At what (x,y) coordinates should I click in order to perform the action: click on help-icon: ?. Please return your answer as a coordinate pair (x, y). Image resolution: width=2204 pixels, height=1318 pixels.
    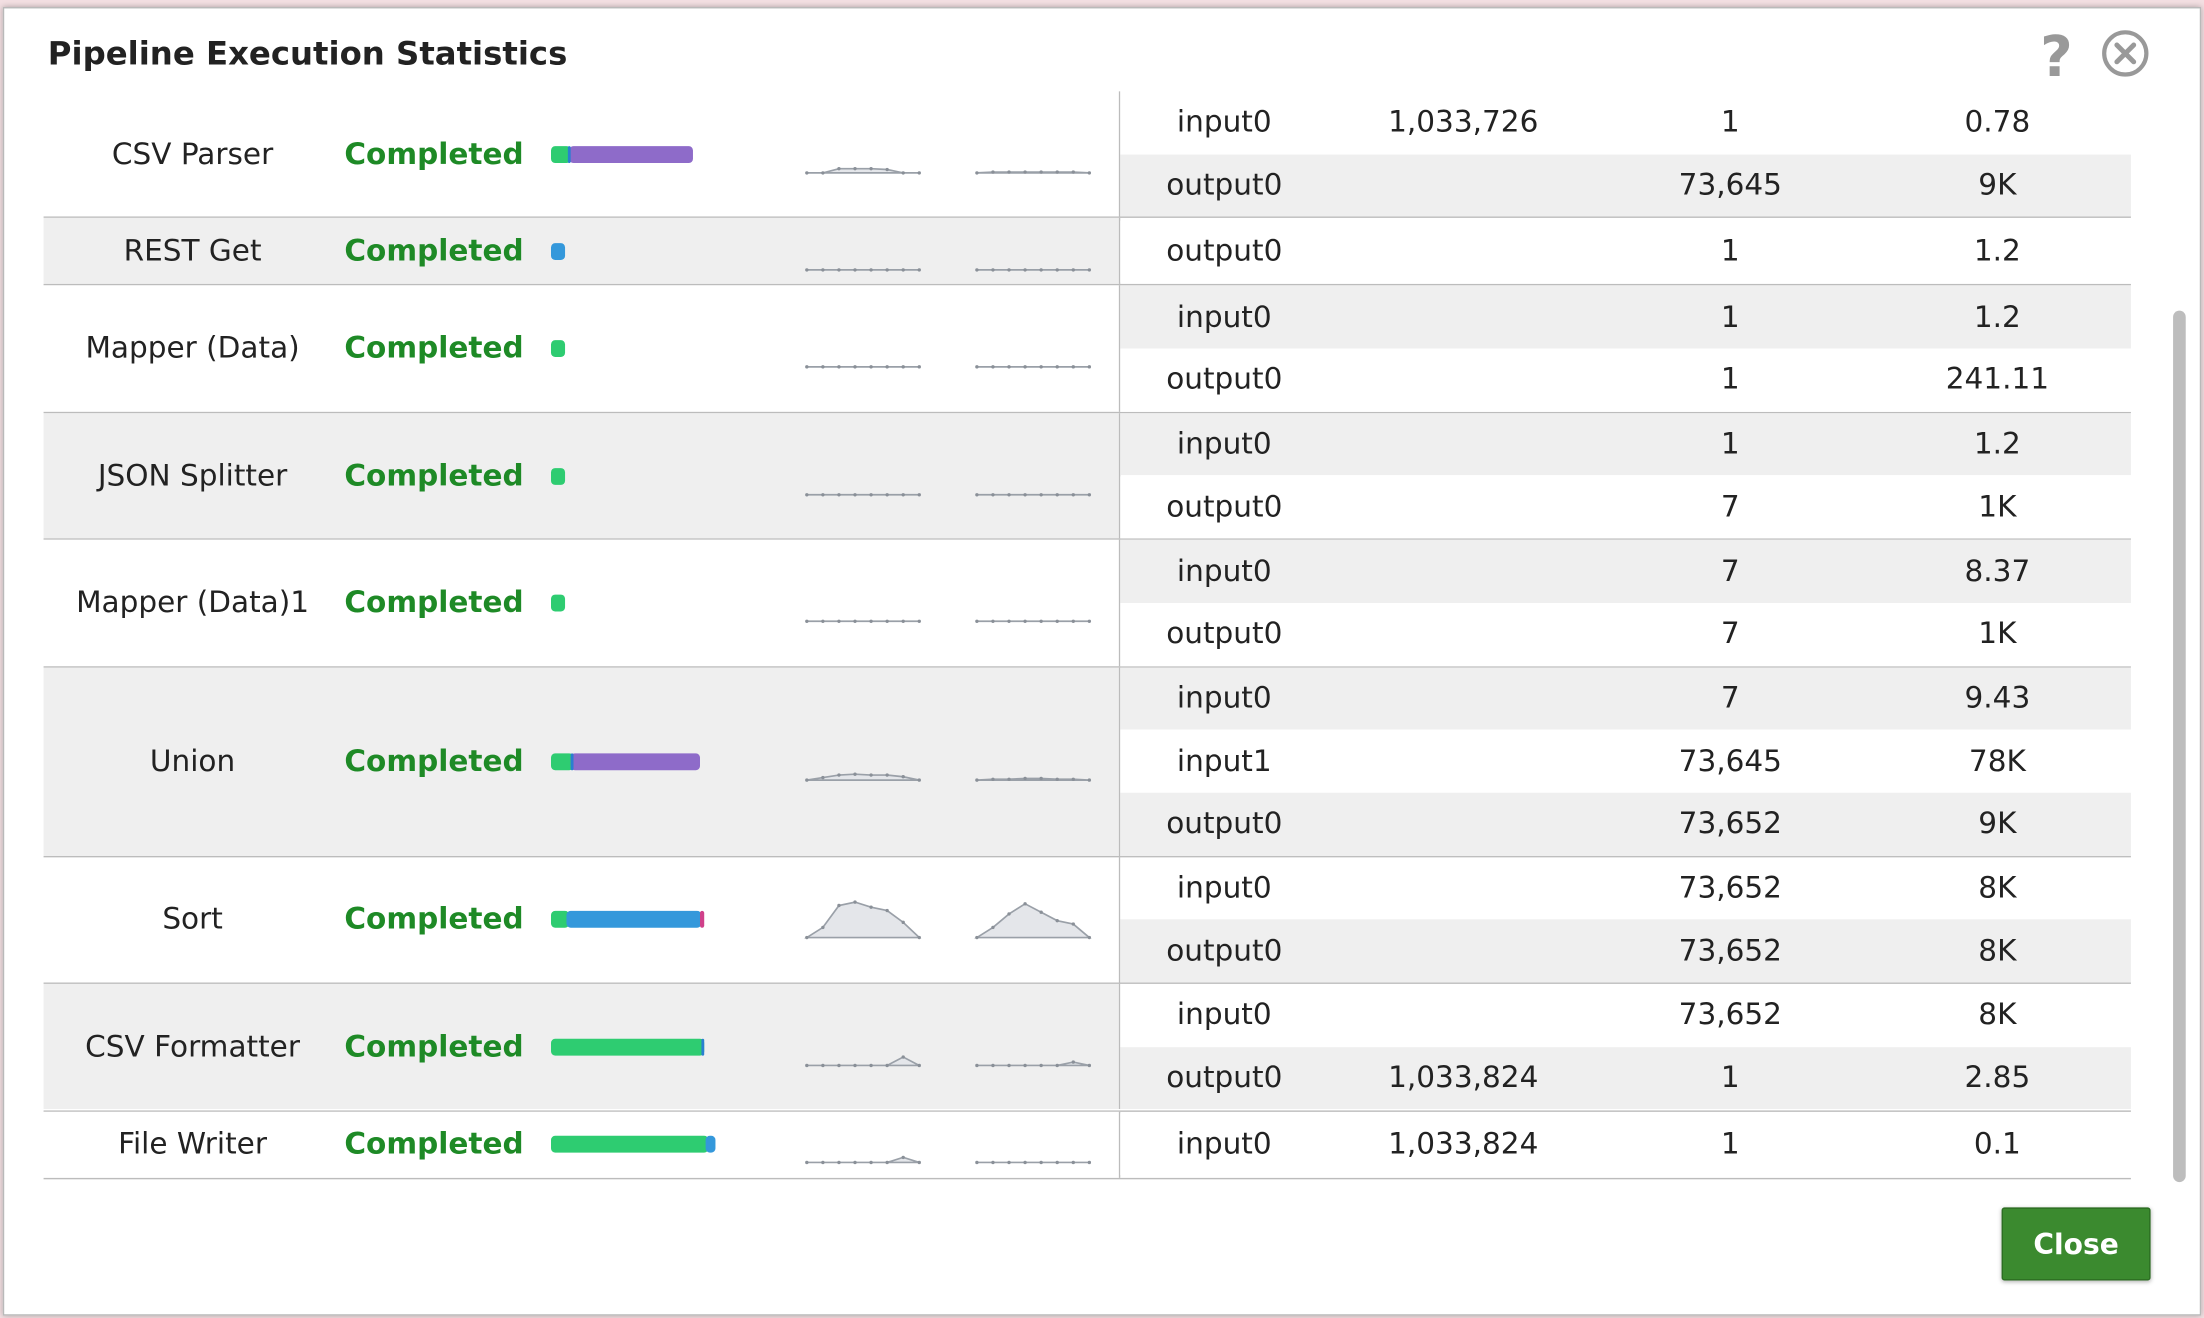
    Looking at the image, I should click on (2056, 57).